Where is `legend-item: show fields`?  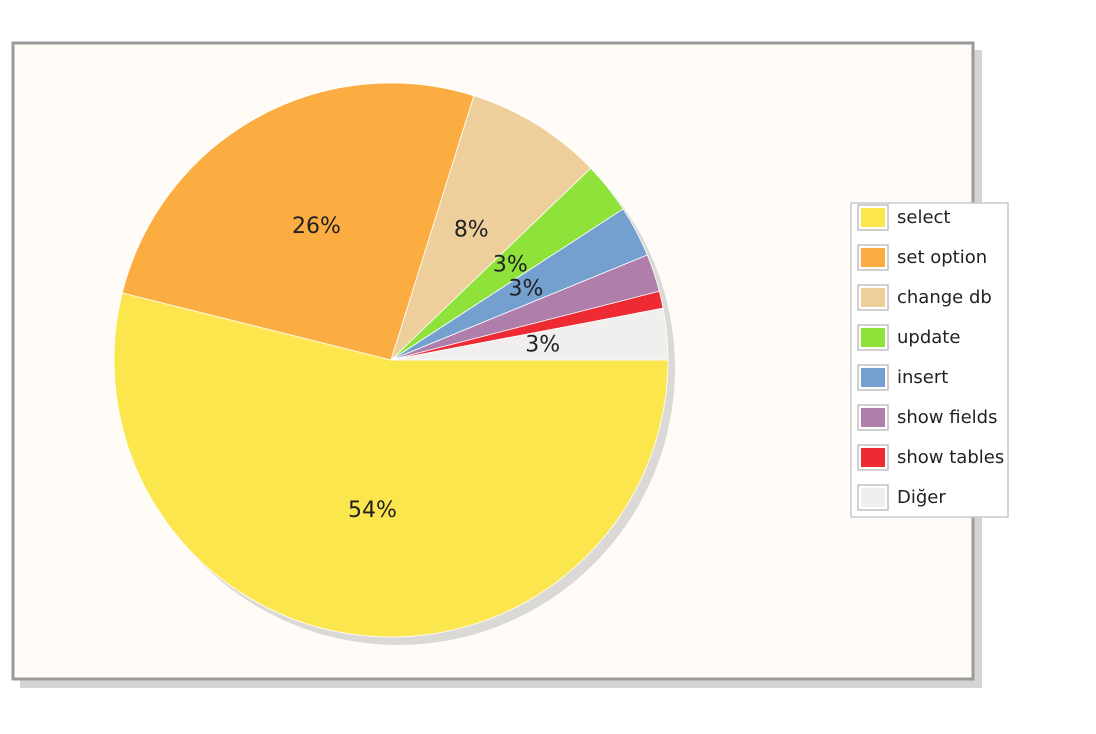 legend-item: show fields is located at coordinates (927, 417).